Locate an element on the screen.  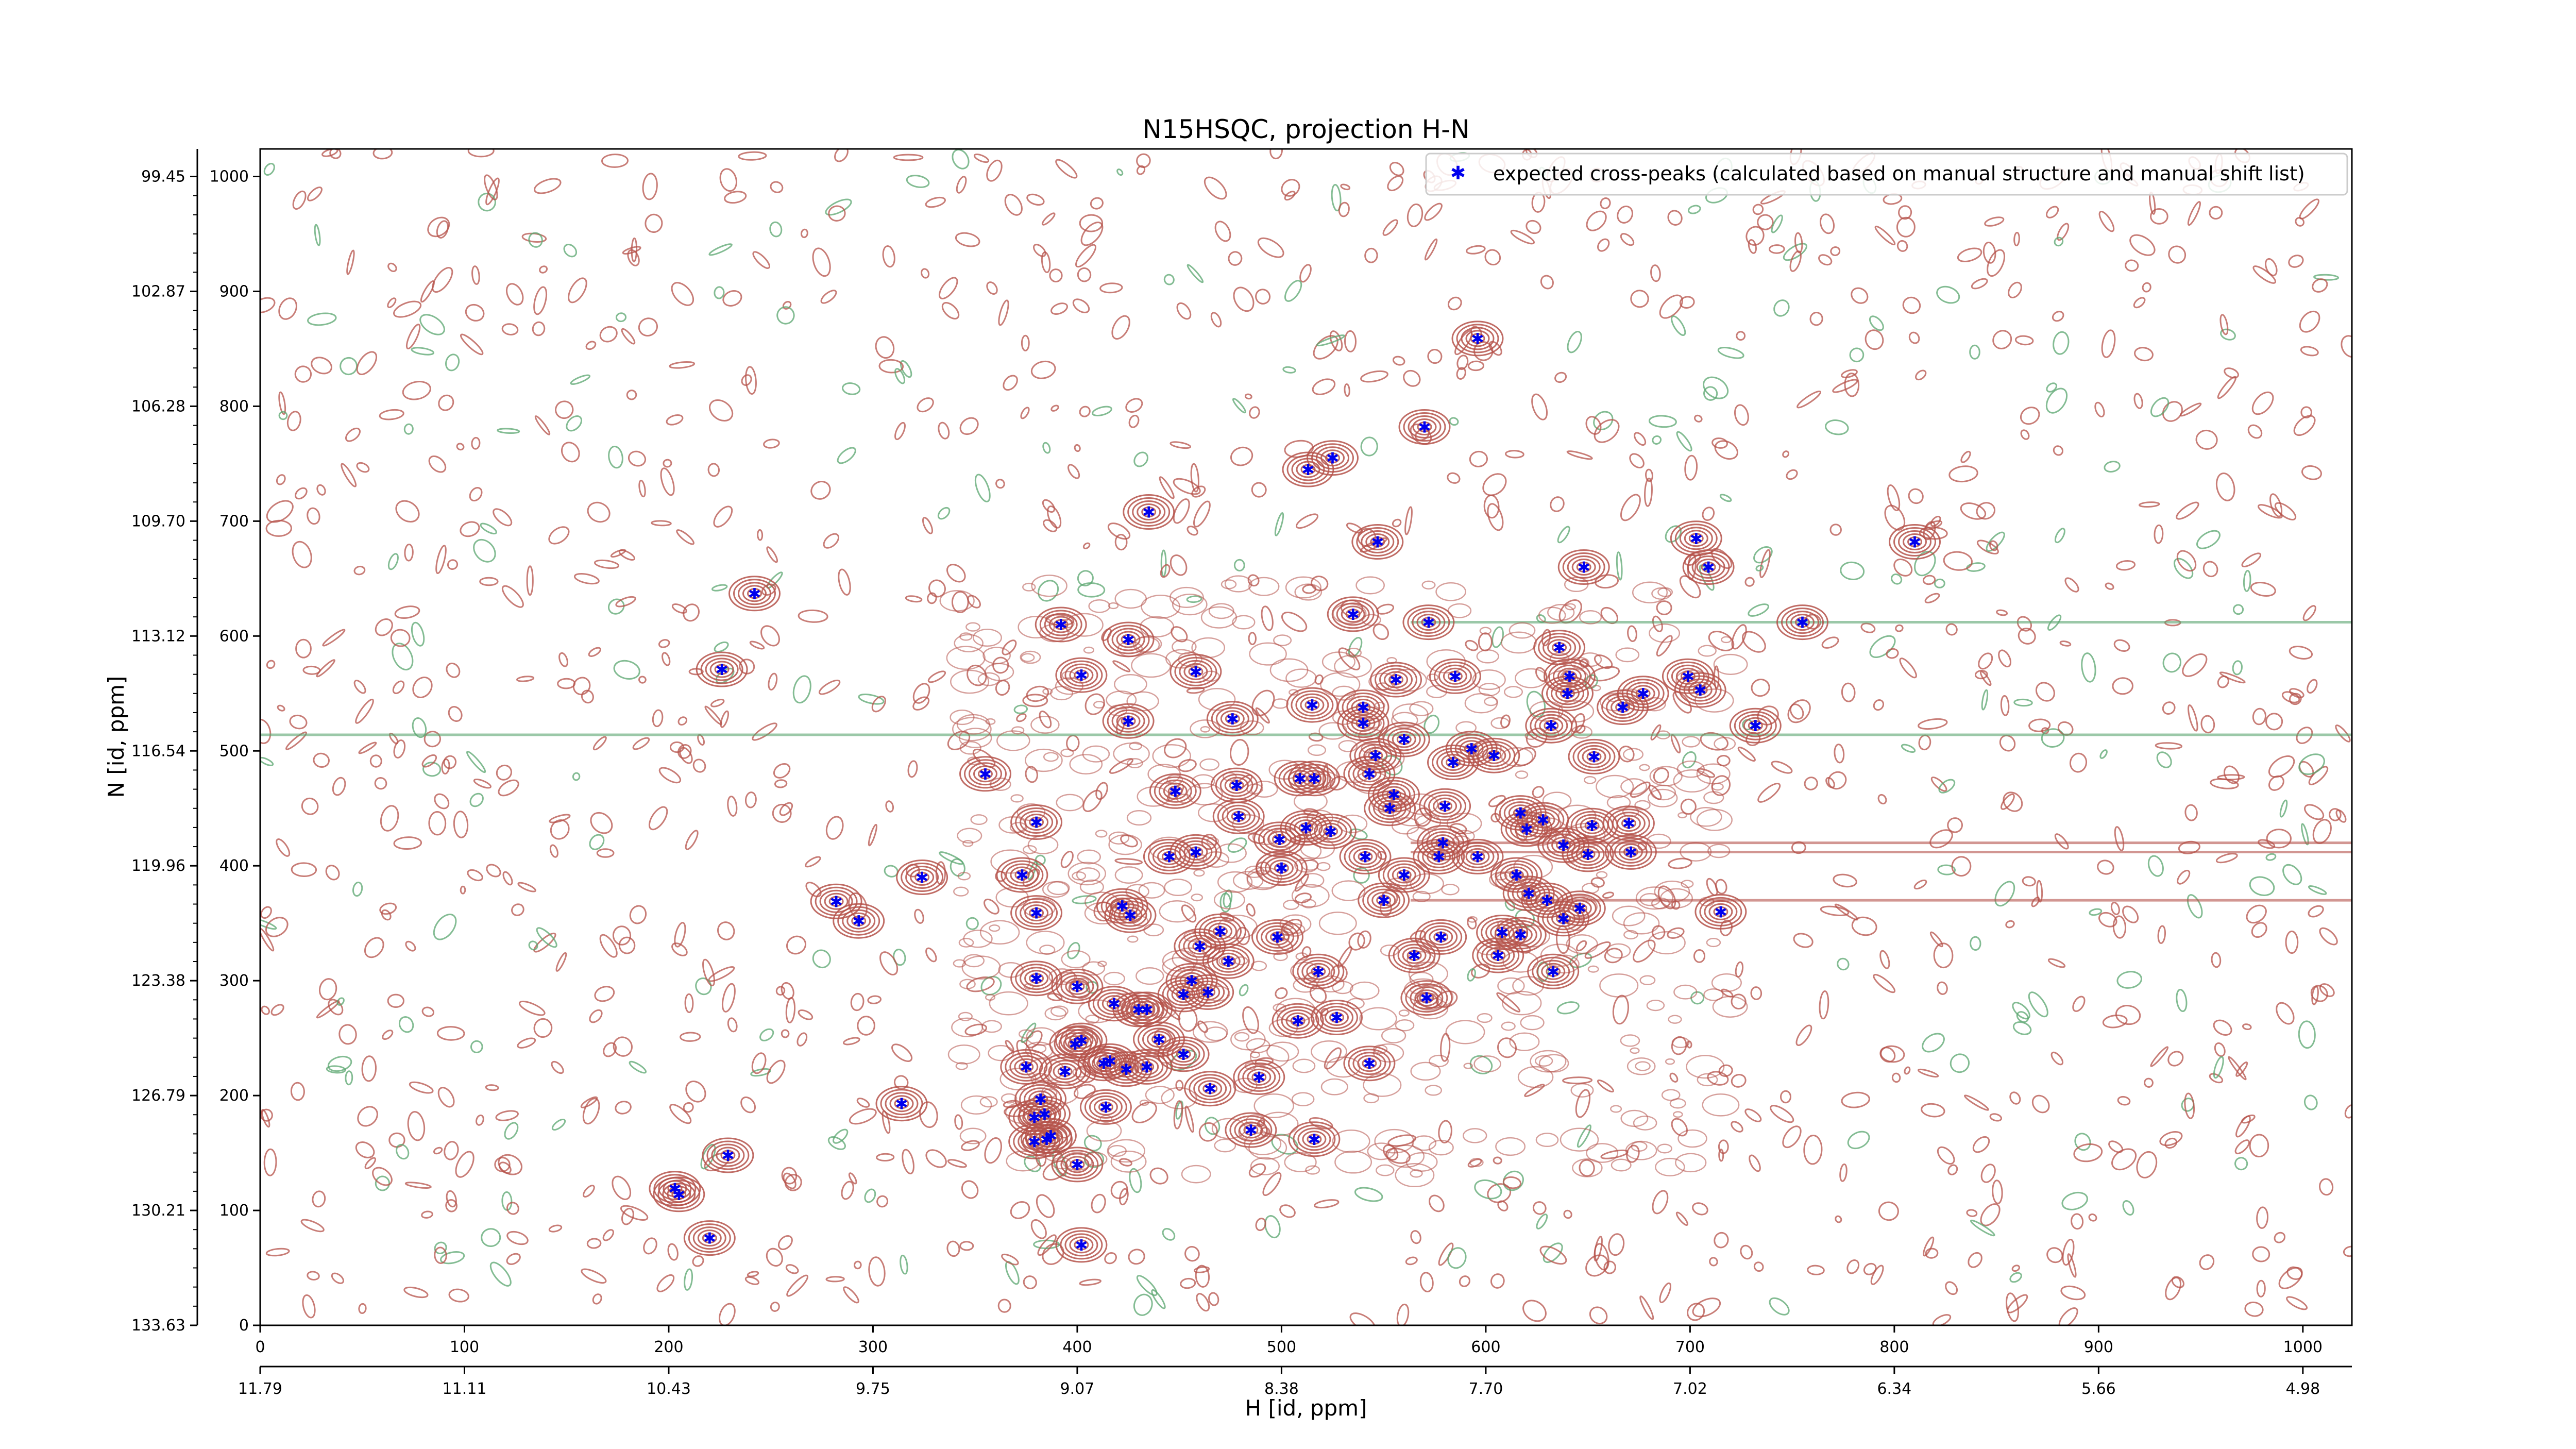
x-tick-label: 600 is located at coordinates (1485, 1347).